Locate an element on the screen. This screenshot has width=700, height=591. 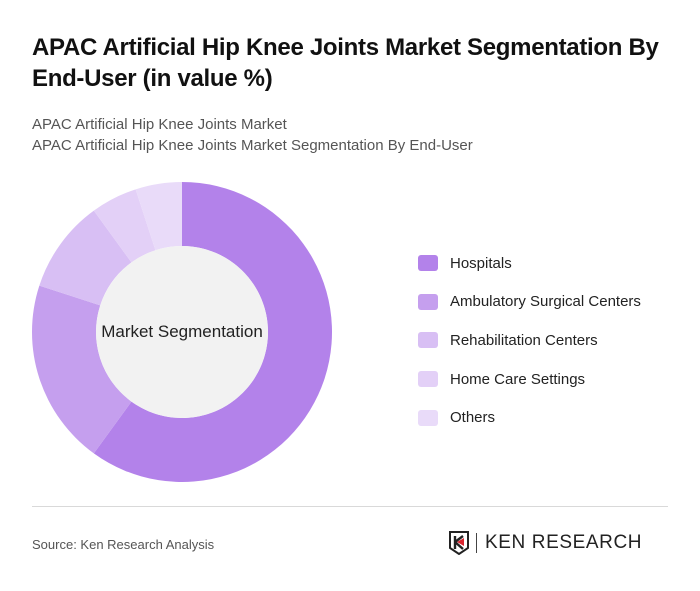
donut-hole is located at coordinates (182, 332).